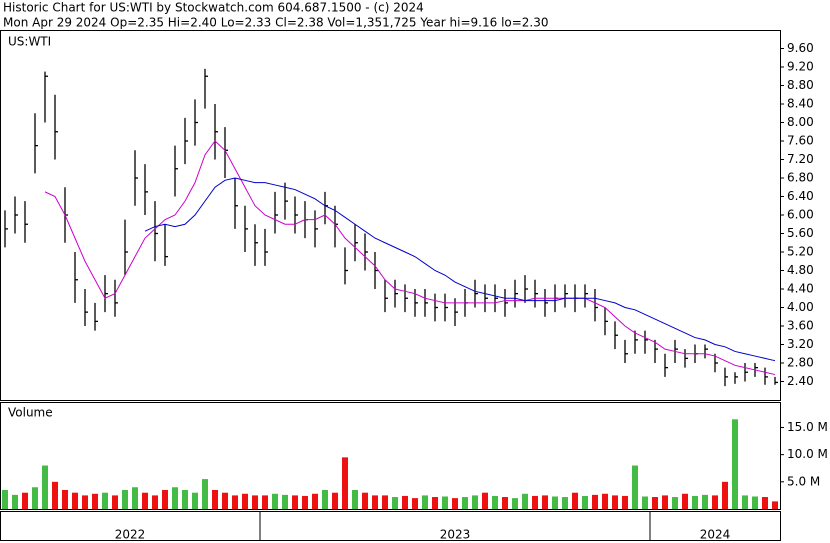 The height and width of the screenshot is (543, 830). Describe the element at coordinates (800, 215) in the screenshot. I see `y-tick-label: 6.00` at that location.